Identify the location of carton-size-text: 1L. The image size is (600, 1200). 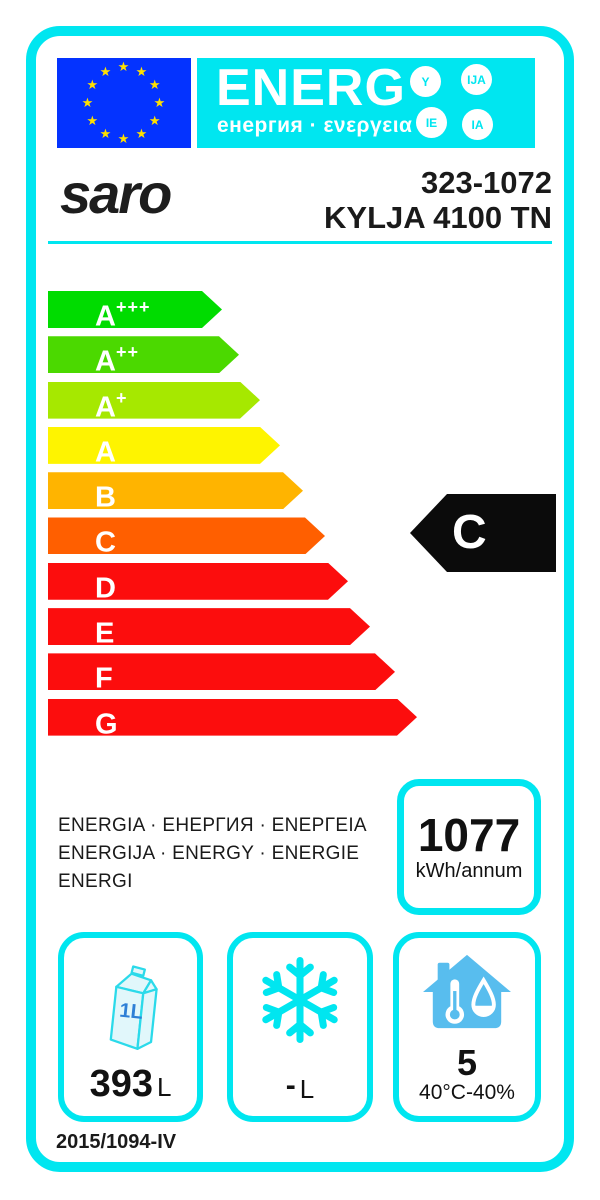
(131, 1012).